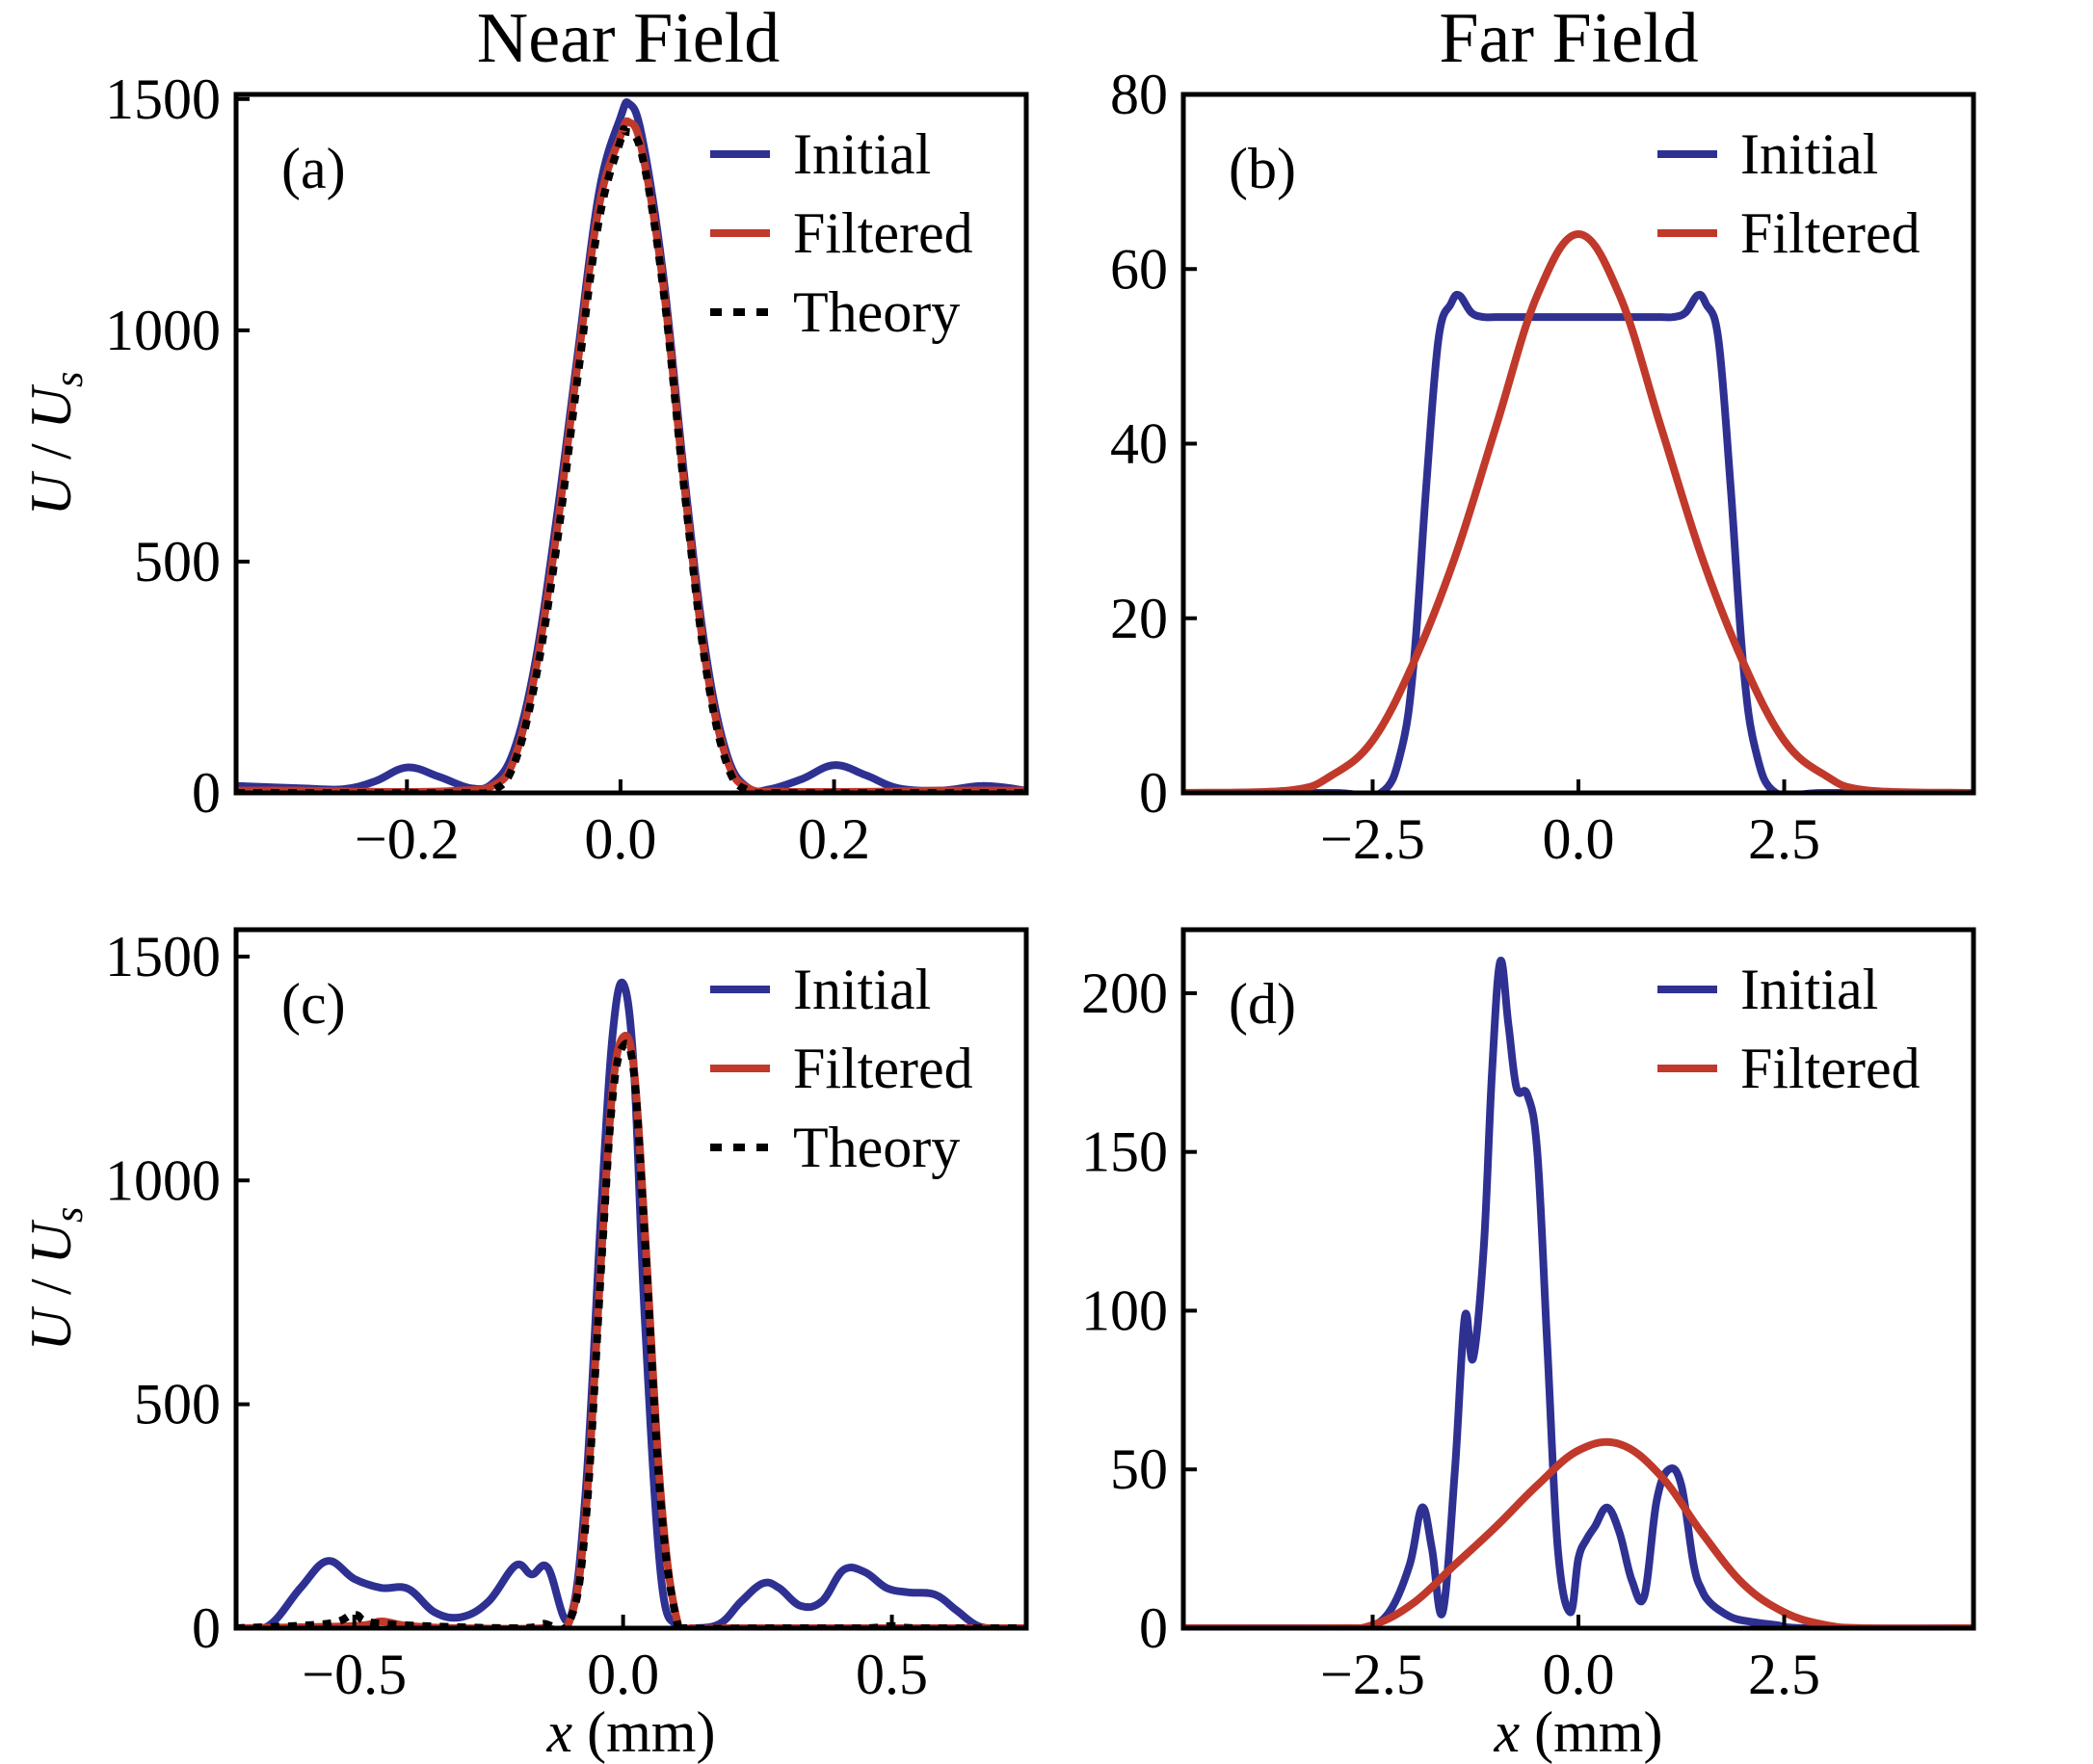 The image size is (2093, 1764). What do you see at coordinates (1124, 1310) in the screenshot?
I see `y-tick-label: 100` at bounding box center [1124, 1310].